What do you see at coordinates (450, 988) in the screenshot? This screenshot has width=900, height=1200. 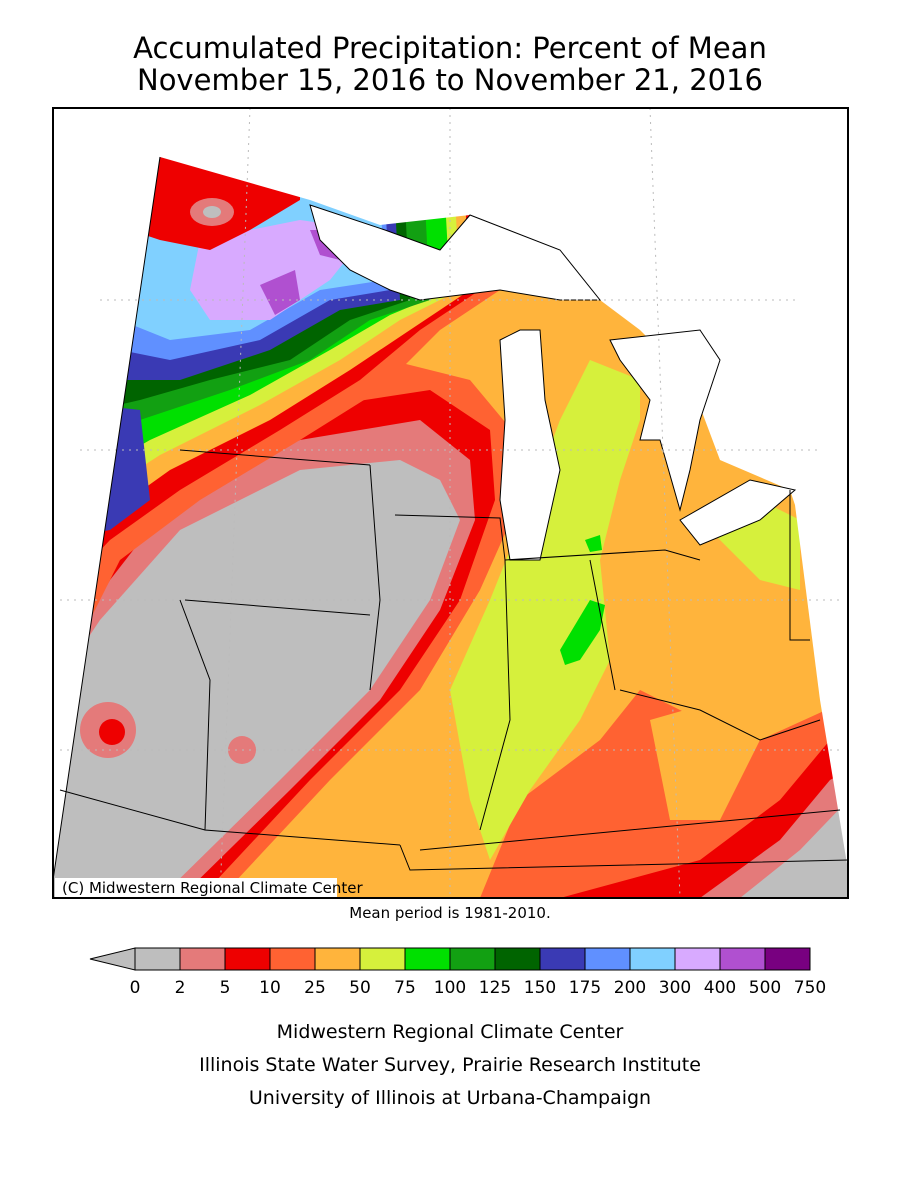 I see `legend-label: 100` at bounding box center [450, 988].